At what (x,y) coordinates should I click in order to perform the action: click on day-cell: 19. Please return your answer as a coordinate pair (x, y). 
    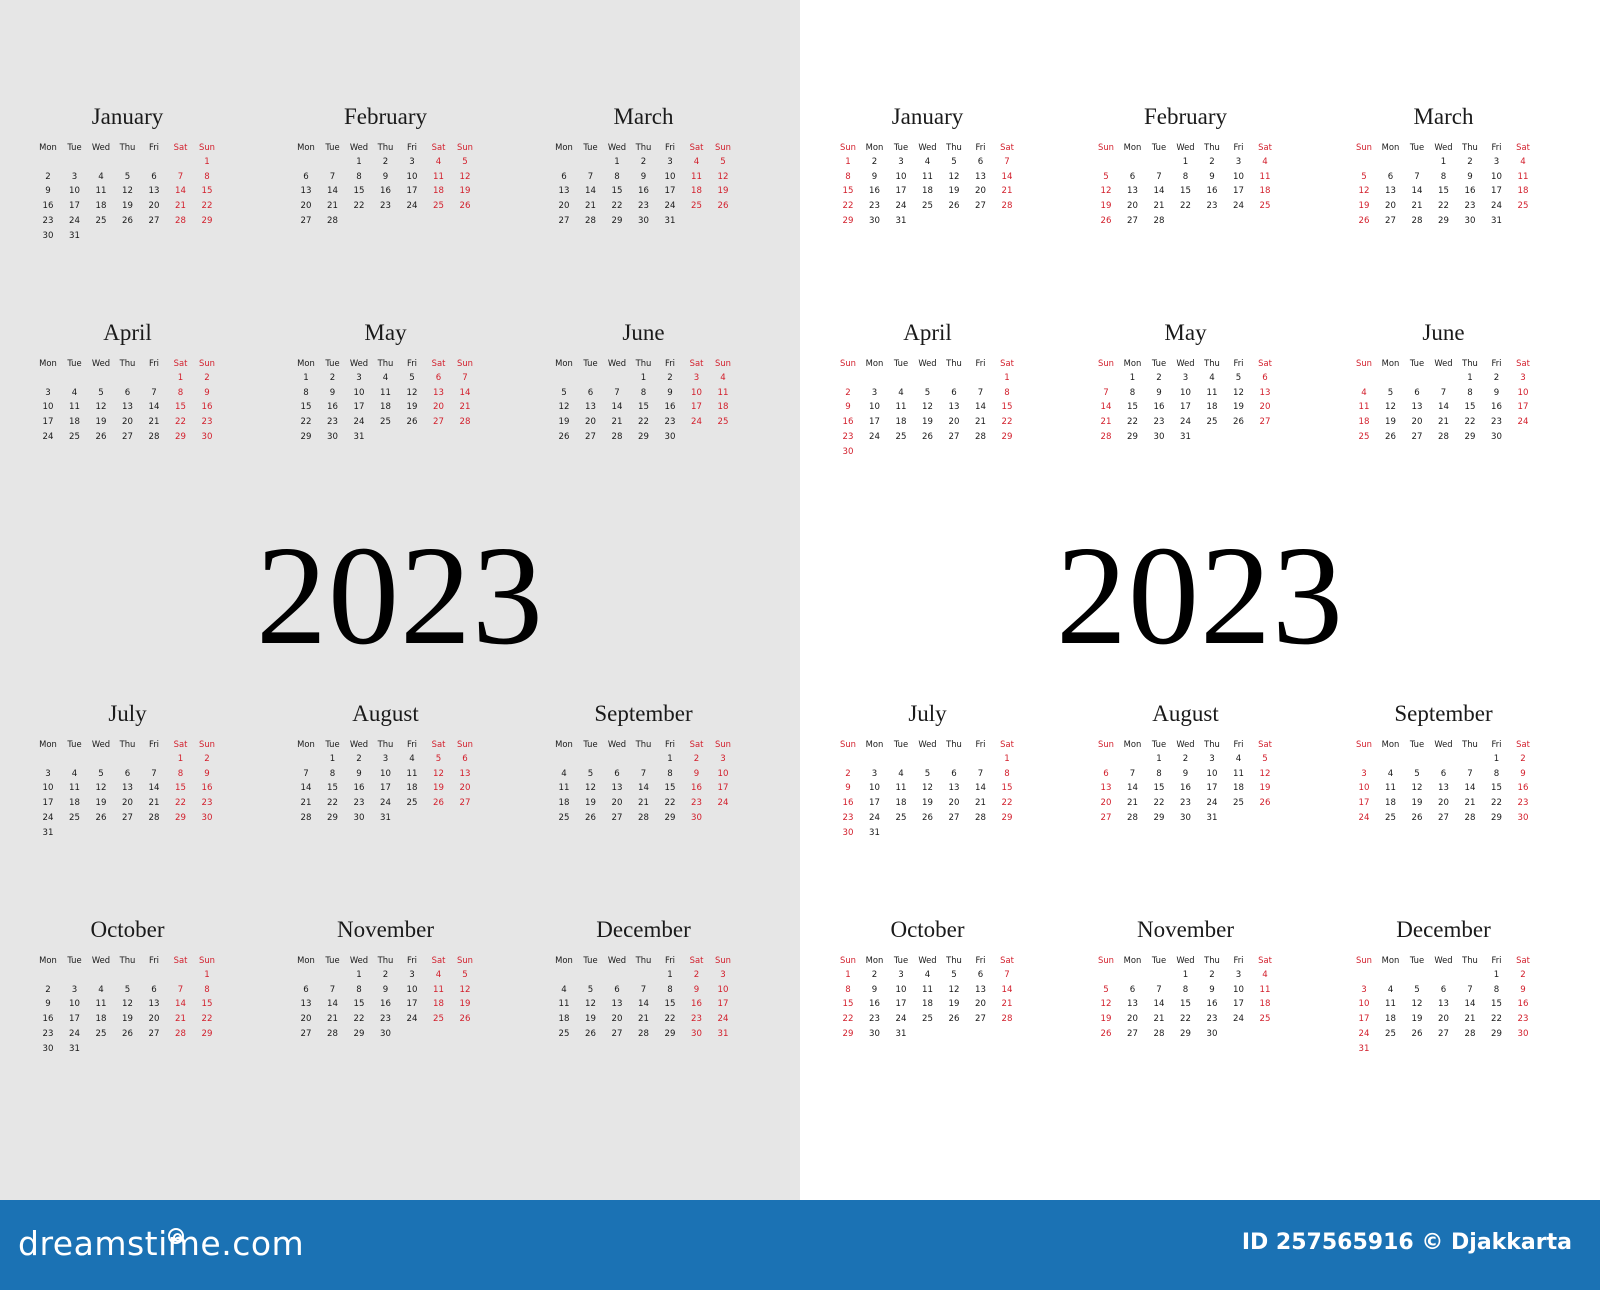
    Looking at the image, I should click on (954, 1004).